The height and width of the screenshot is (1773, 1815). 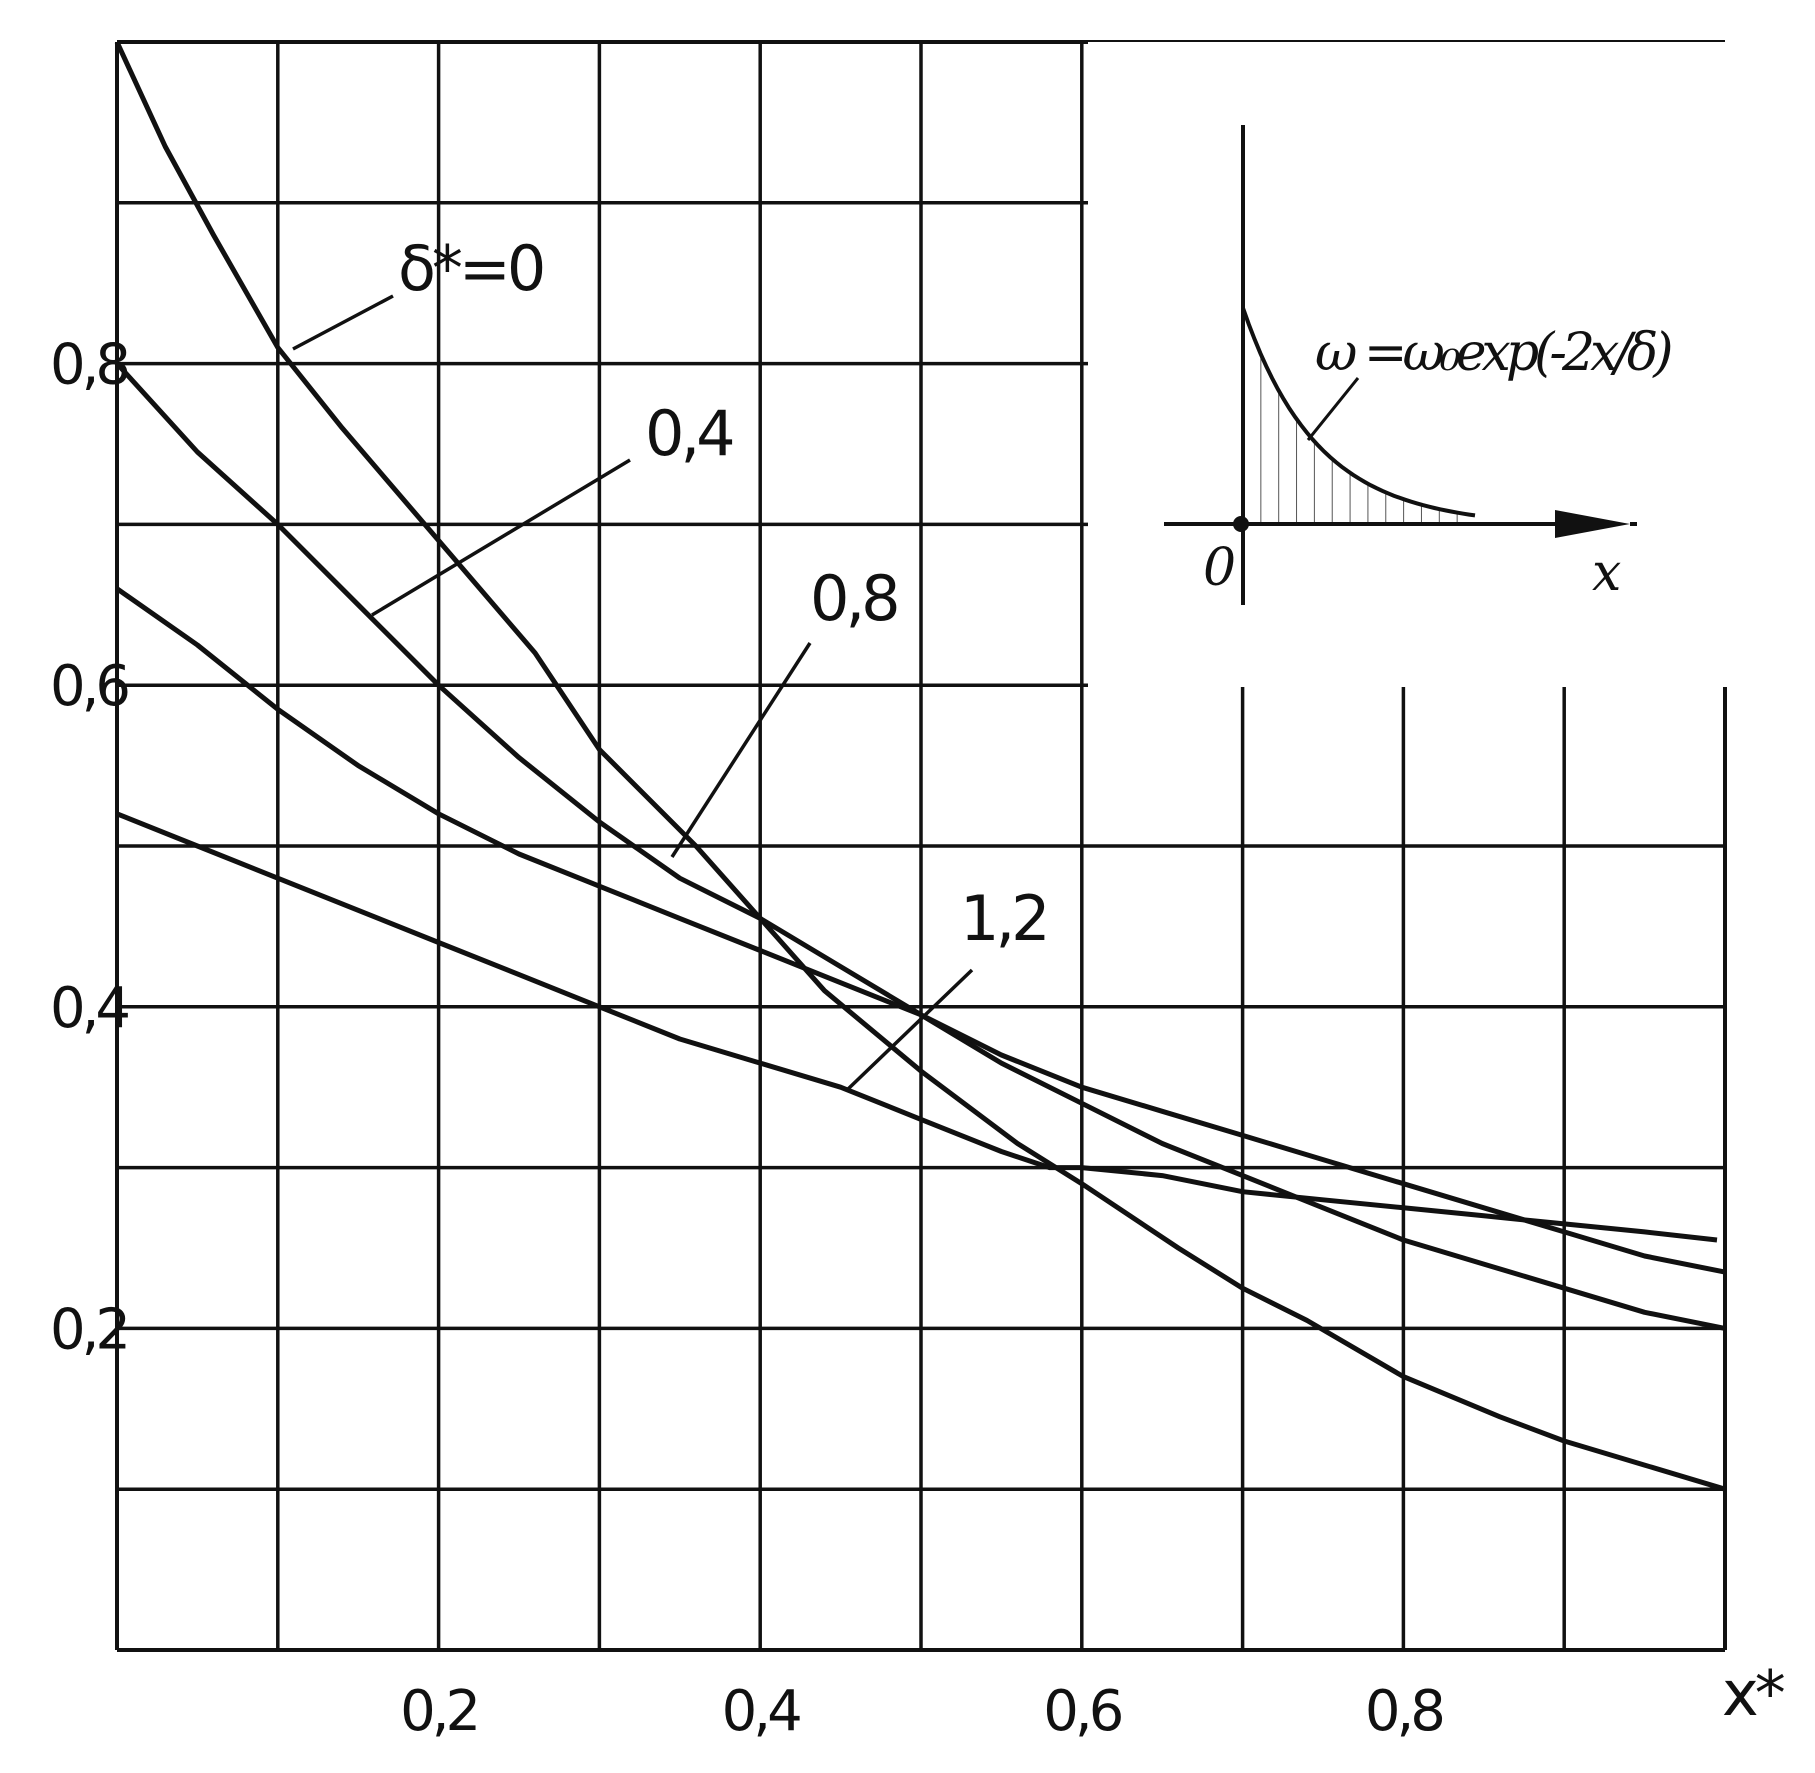 What do you see at coordinates (1592, 524) in the screenshot?
I see `inset-arrow-icon` at bounding box center [1592, 524].